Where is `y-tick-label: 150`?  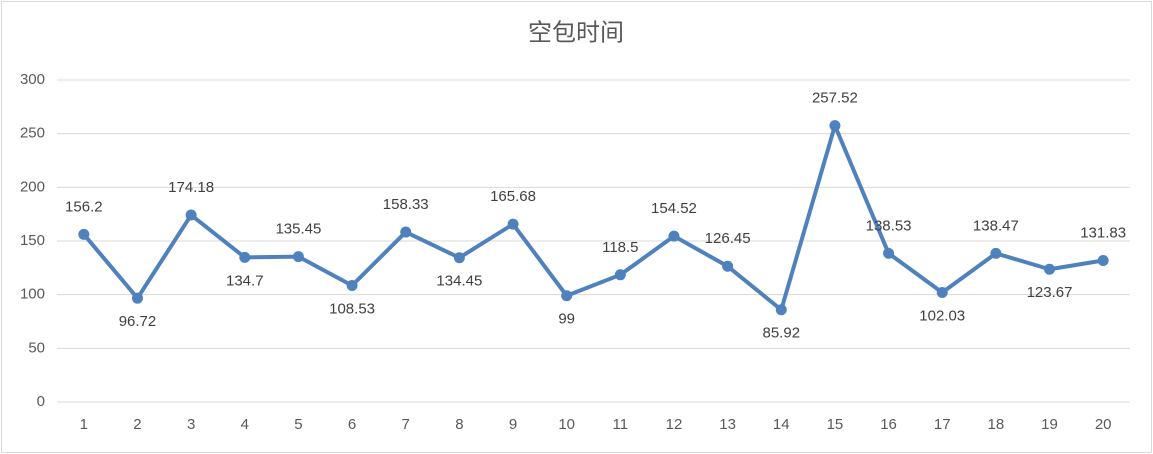 y-tick-label: 150 is located at coordinates (32, 240).